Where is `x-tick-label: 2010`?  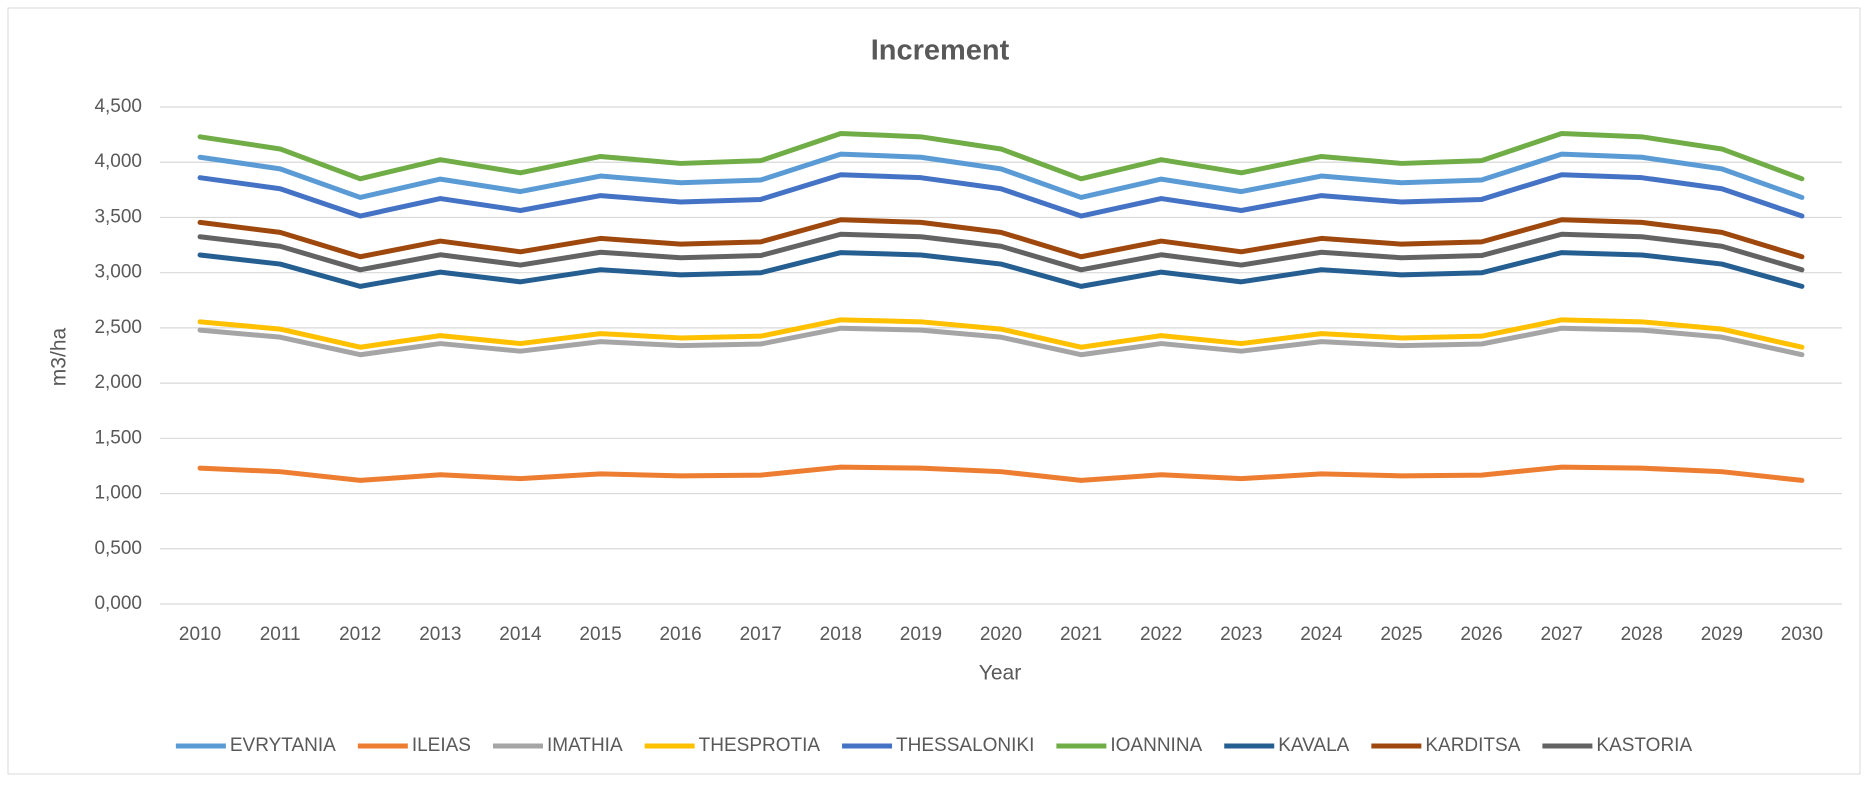
x-tick-label: 2010 is located at coordinates (200, 634).